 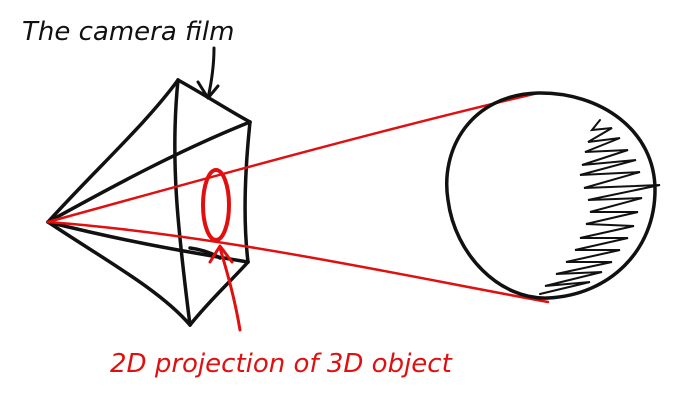 I want to click on frustum-bottom-edge, so click(x=119, y=273).